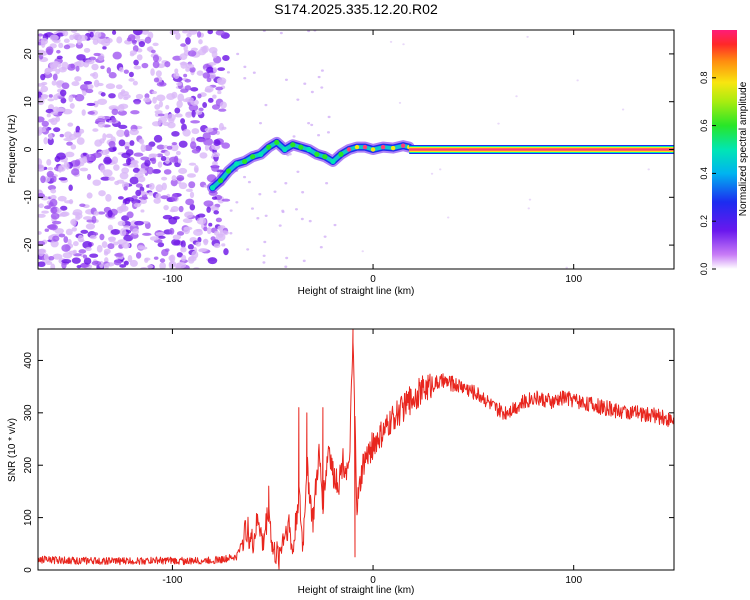  What do you see at coordinates (704, 125) in the screenshot?
I see `colorbar-tick-label: 0.6` at bounding box center [704, 125].